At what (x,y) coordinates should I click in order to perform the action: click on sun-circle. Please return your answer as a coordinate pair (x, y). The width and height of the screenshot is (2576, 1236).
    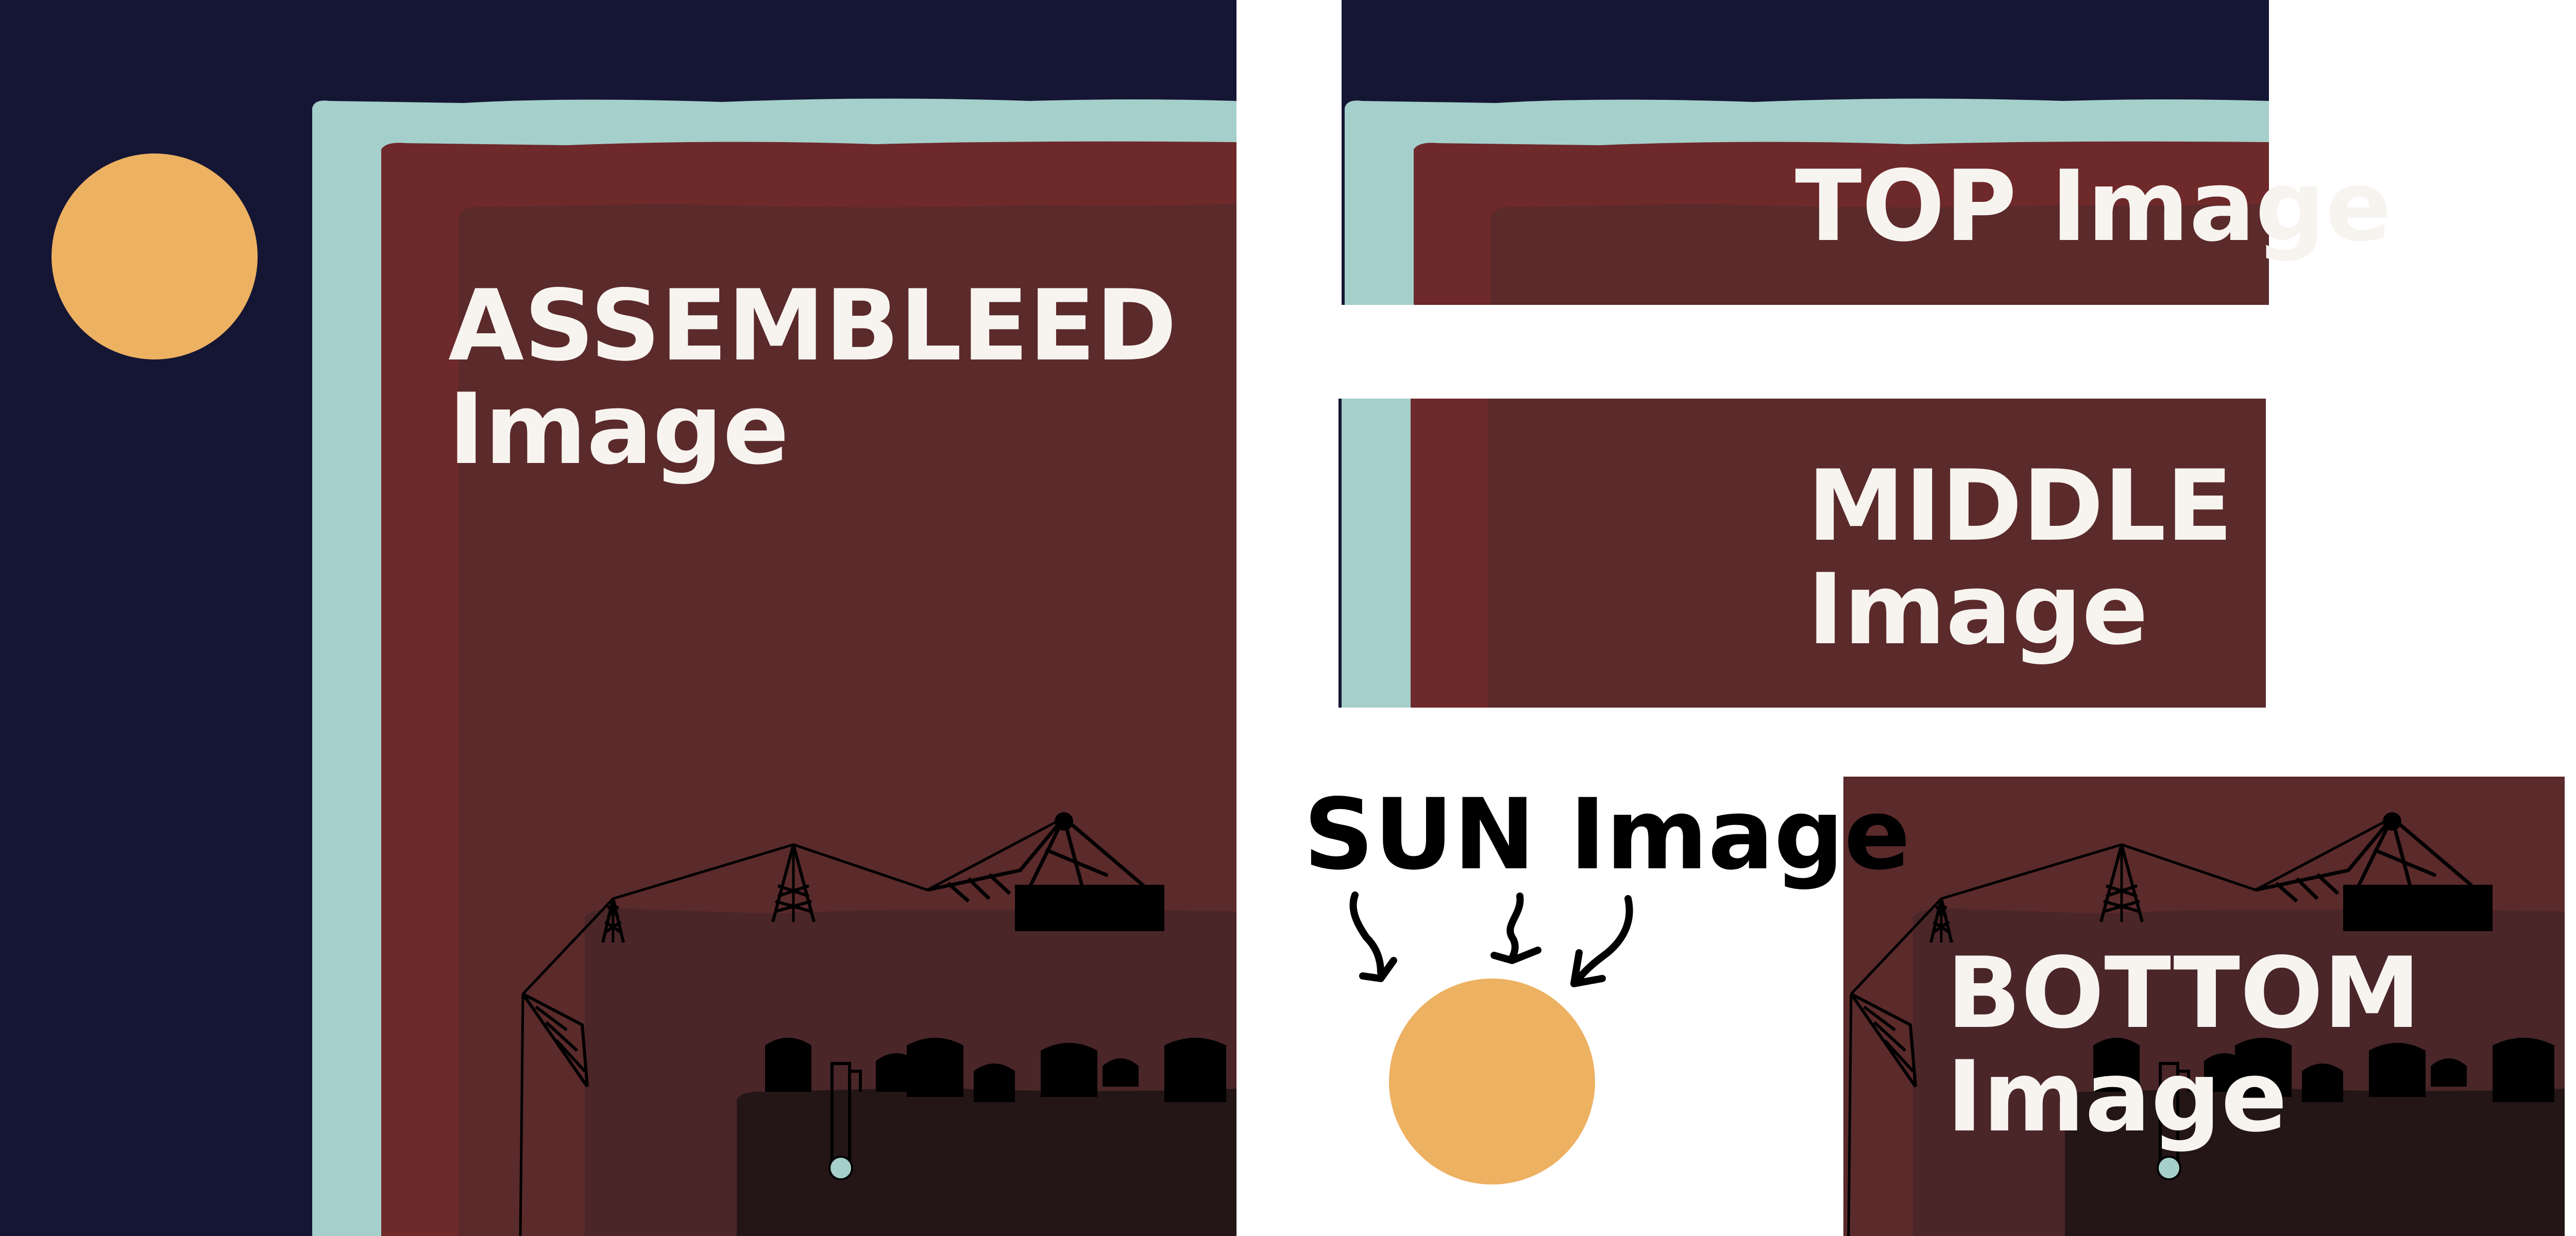
    Looking at the image, I should click on (1492, 1081).